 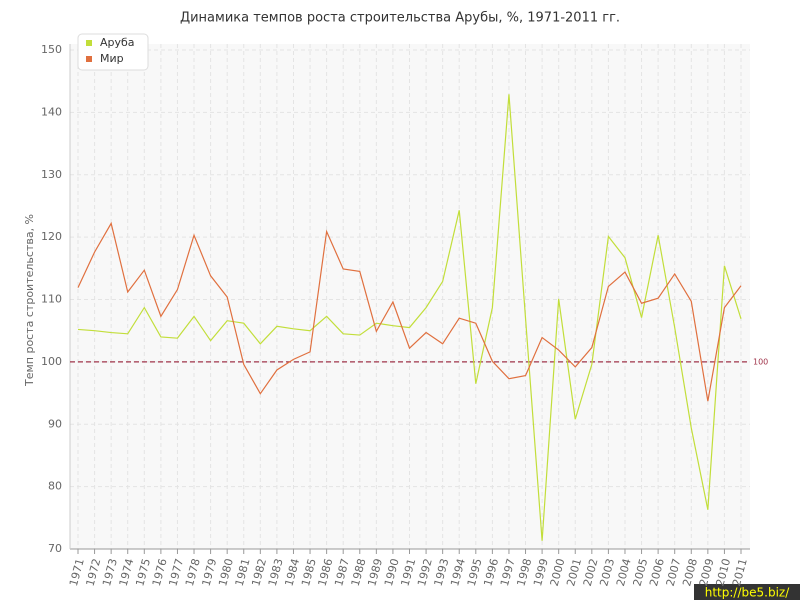 What do you see at coordinates (51, 299) in the screenshot?
I see `y-tick-label: 110` at bounding box center [51, 299].